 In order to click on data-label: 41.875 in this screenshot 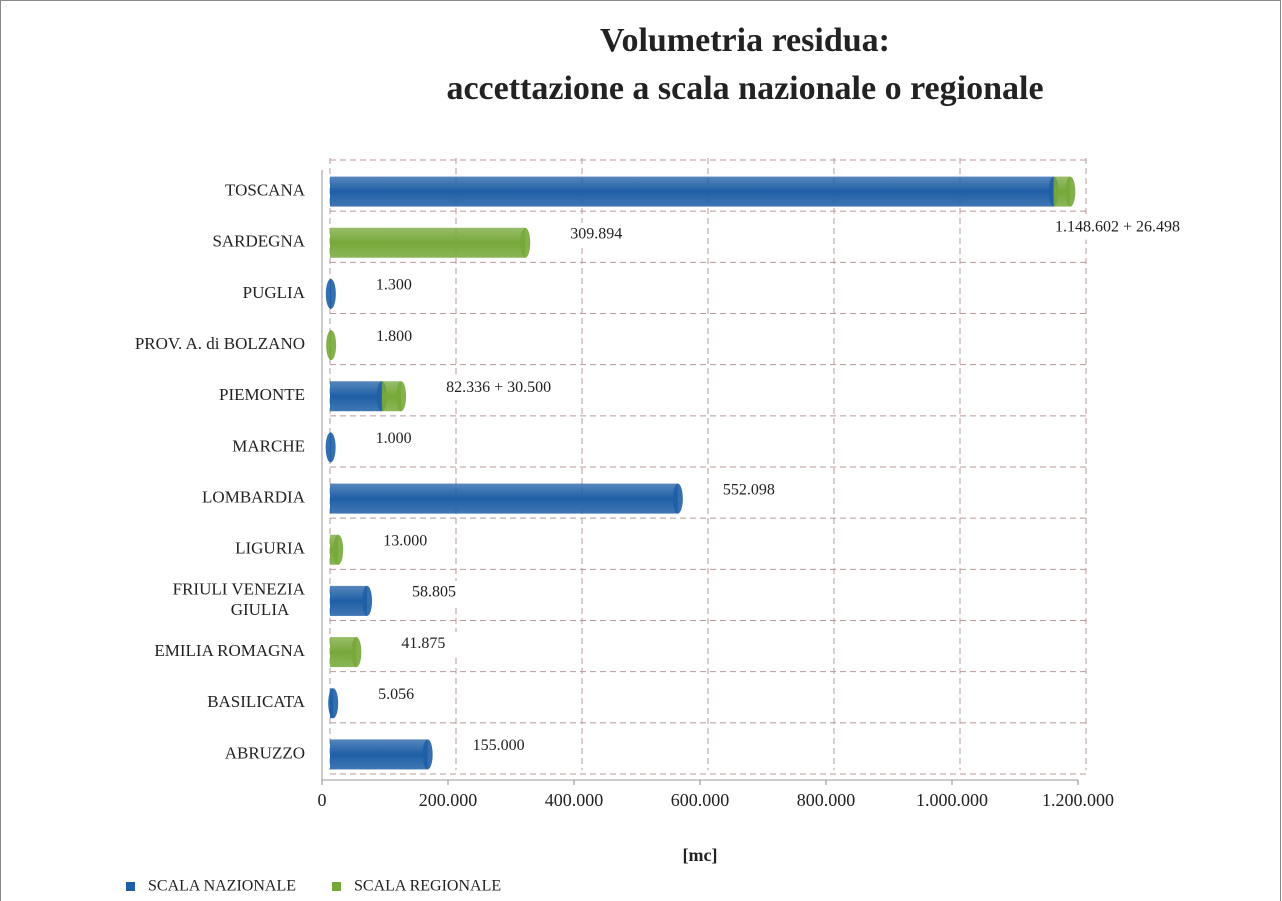, I will do `click(423, 643)`.